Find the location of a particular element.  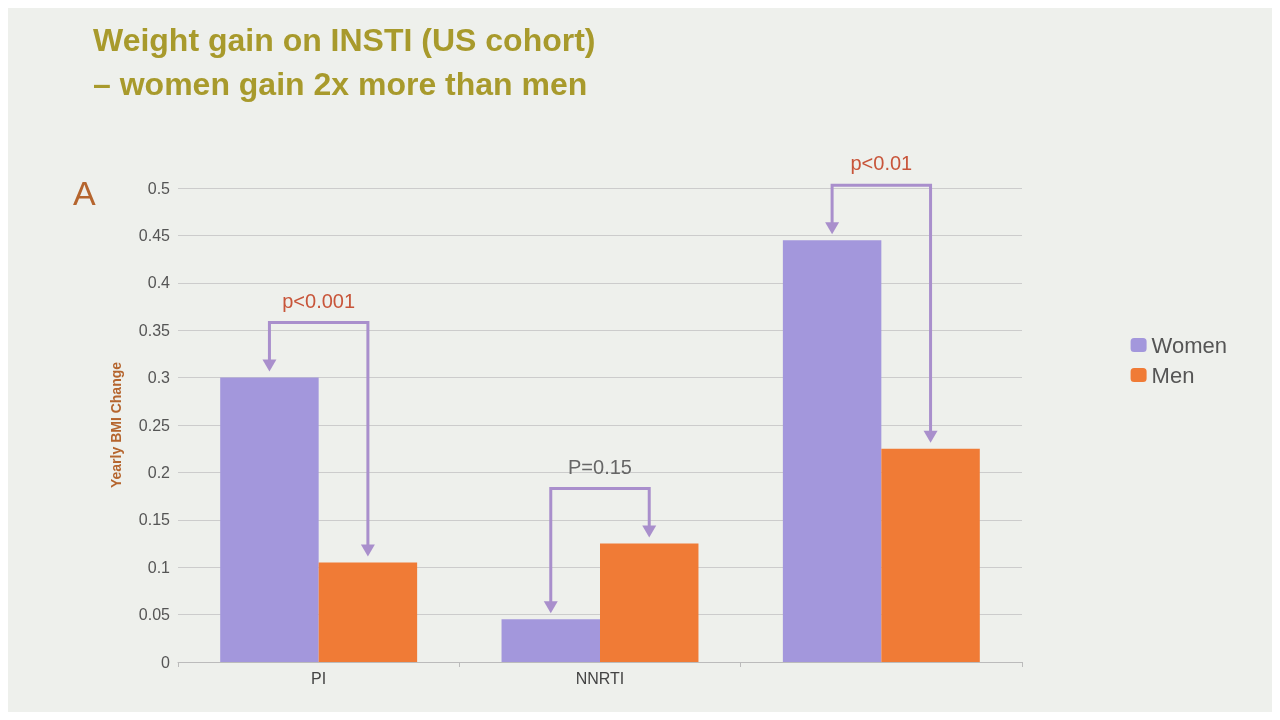

y-tick-label: 0.4 is located at coordinates (159, 283).